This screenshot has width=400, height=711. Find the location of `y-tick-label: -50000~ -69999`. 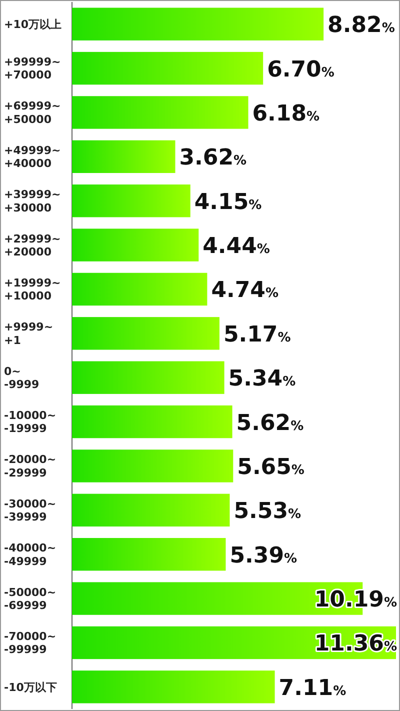

y-tick-label: -50000~ -69999 is located at coordinates (30, 599).